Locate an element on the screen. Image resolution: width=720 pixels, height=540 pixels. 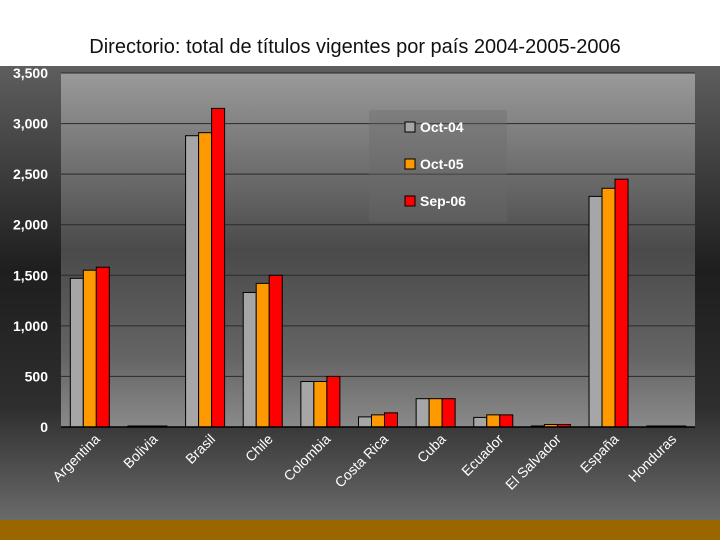
y-tick-label: 3,000 is located at coordinates (30, 124).